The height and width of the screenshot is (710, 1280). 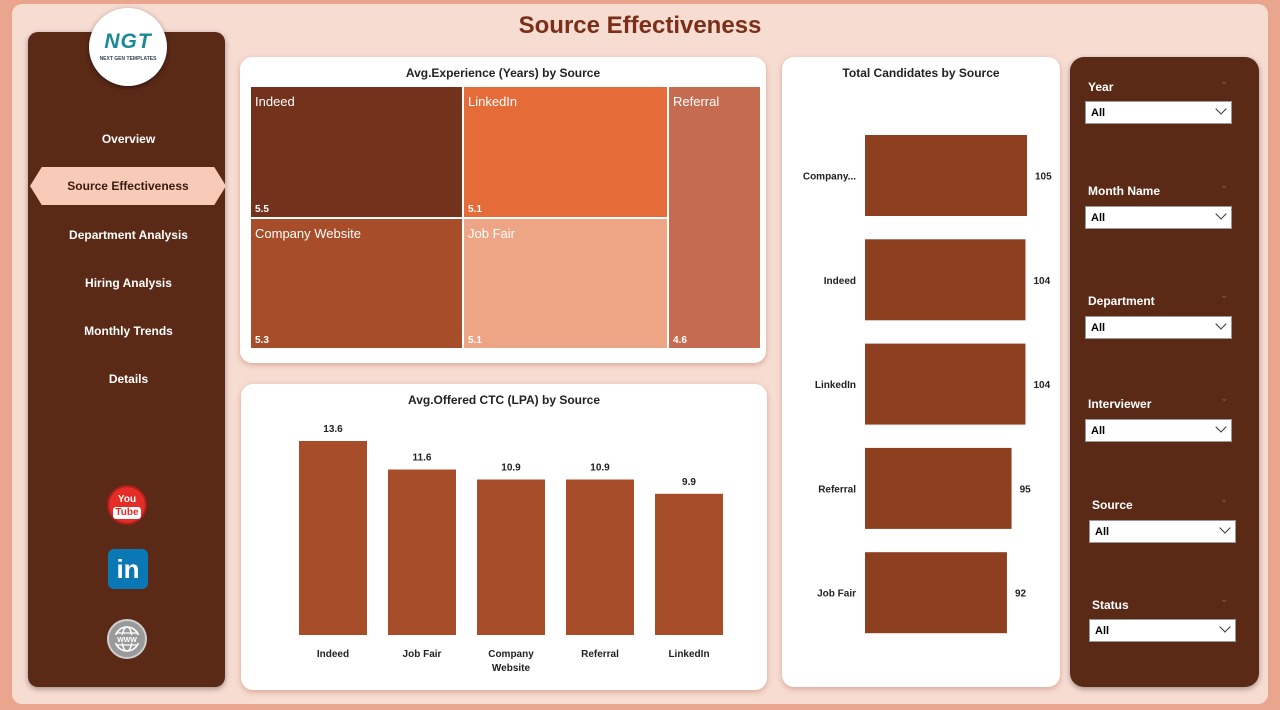 I want to click on linkedin-icon: in, so click(x=128, y=569).